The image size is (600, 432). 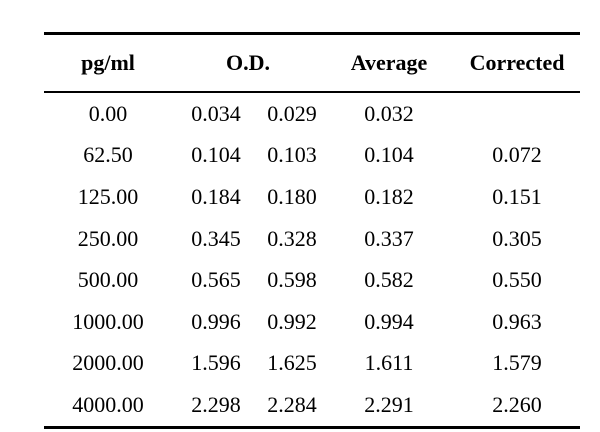 What do you see at coordinates (216, 321) in the screenshot?
I see `cell-od-1: 0.996` at bounding box center [216, 321].